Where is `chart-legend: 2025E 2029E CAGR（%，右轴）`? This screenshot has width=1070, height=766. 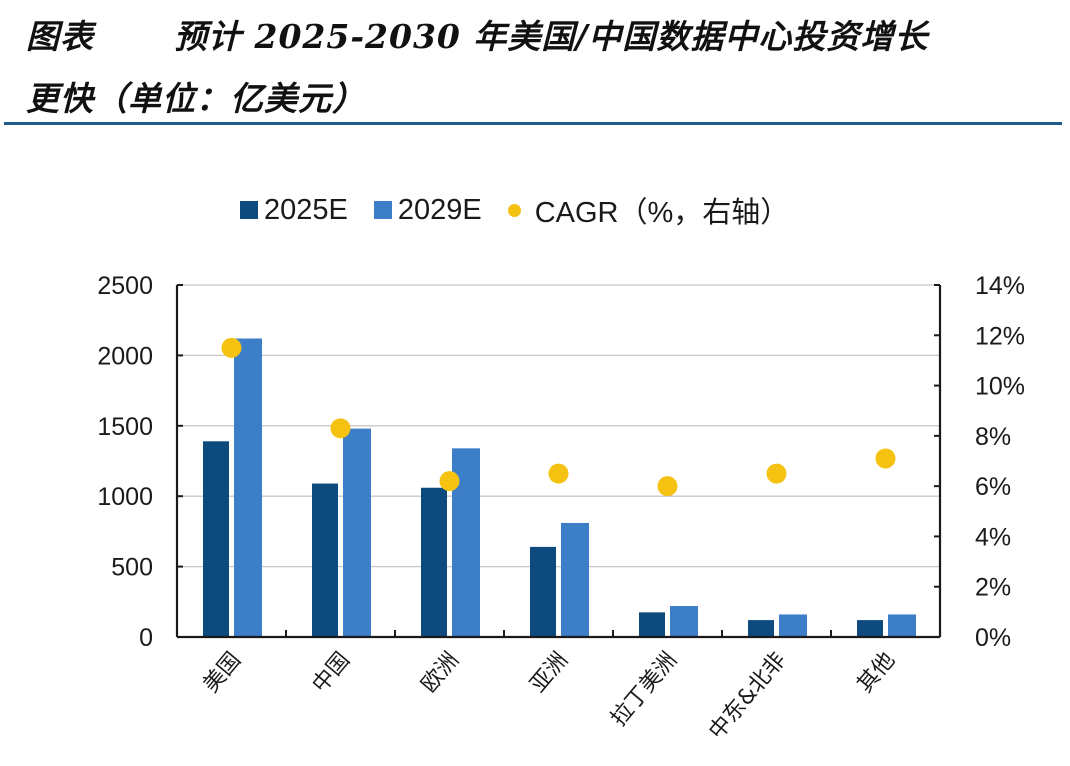
chart-legend: 2025E 2029E CAGR（%，右轴） is located at coordinates (527, 210).